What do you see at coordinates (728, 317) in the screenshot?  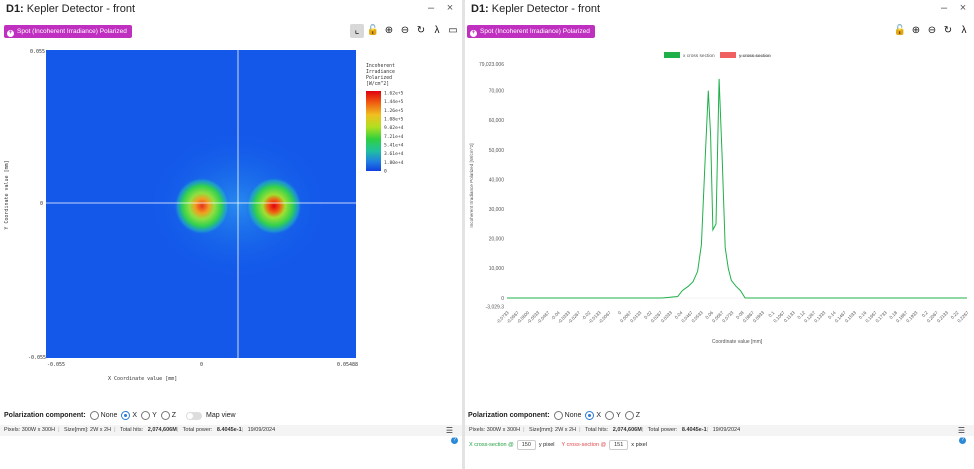 I see `x-tick-label: 0.0733` at bounding box center [728, 317].